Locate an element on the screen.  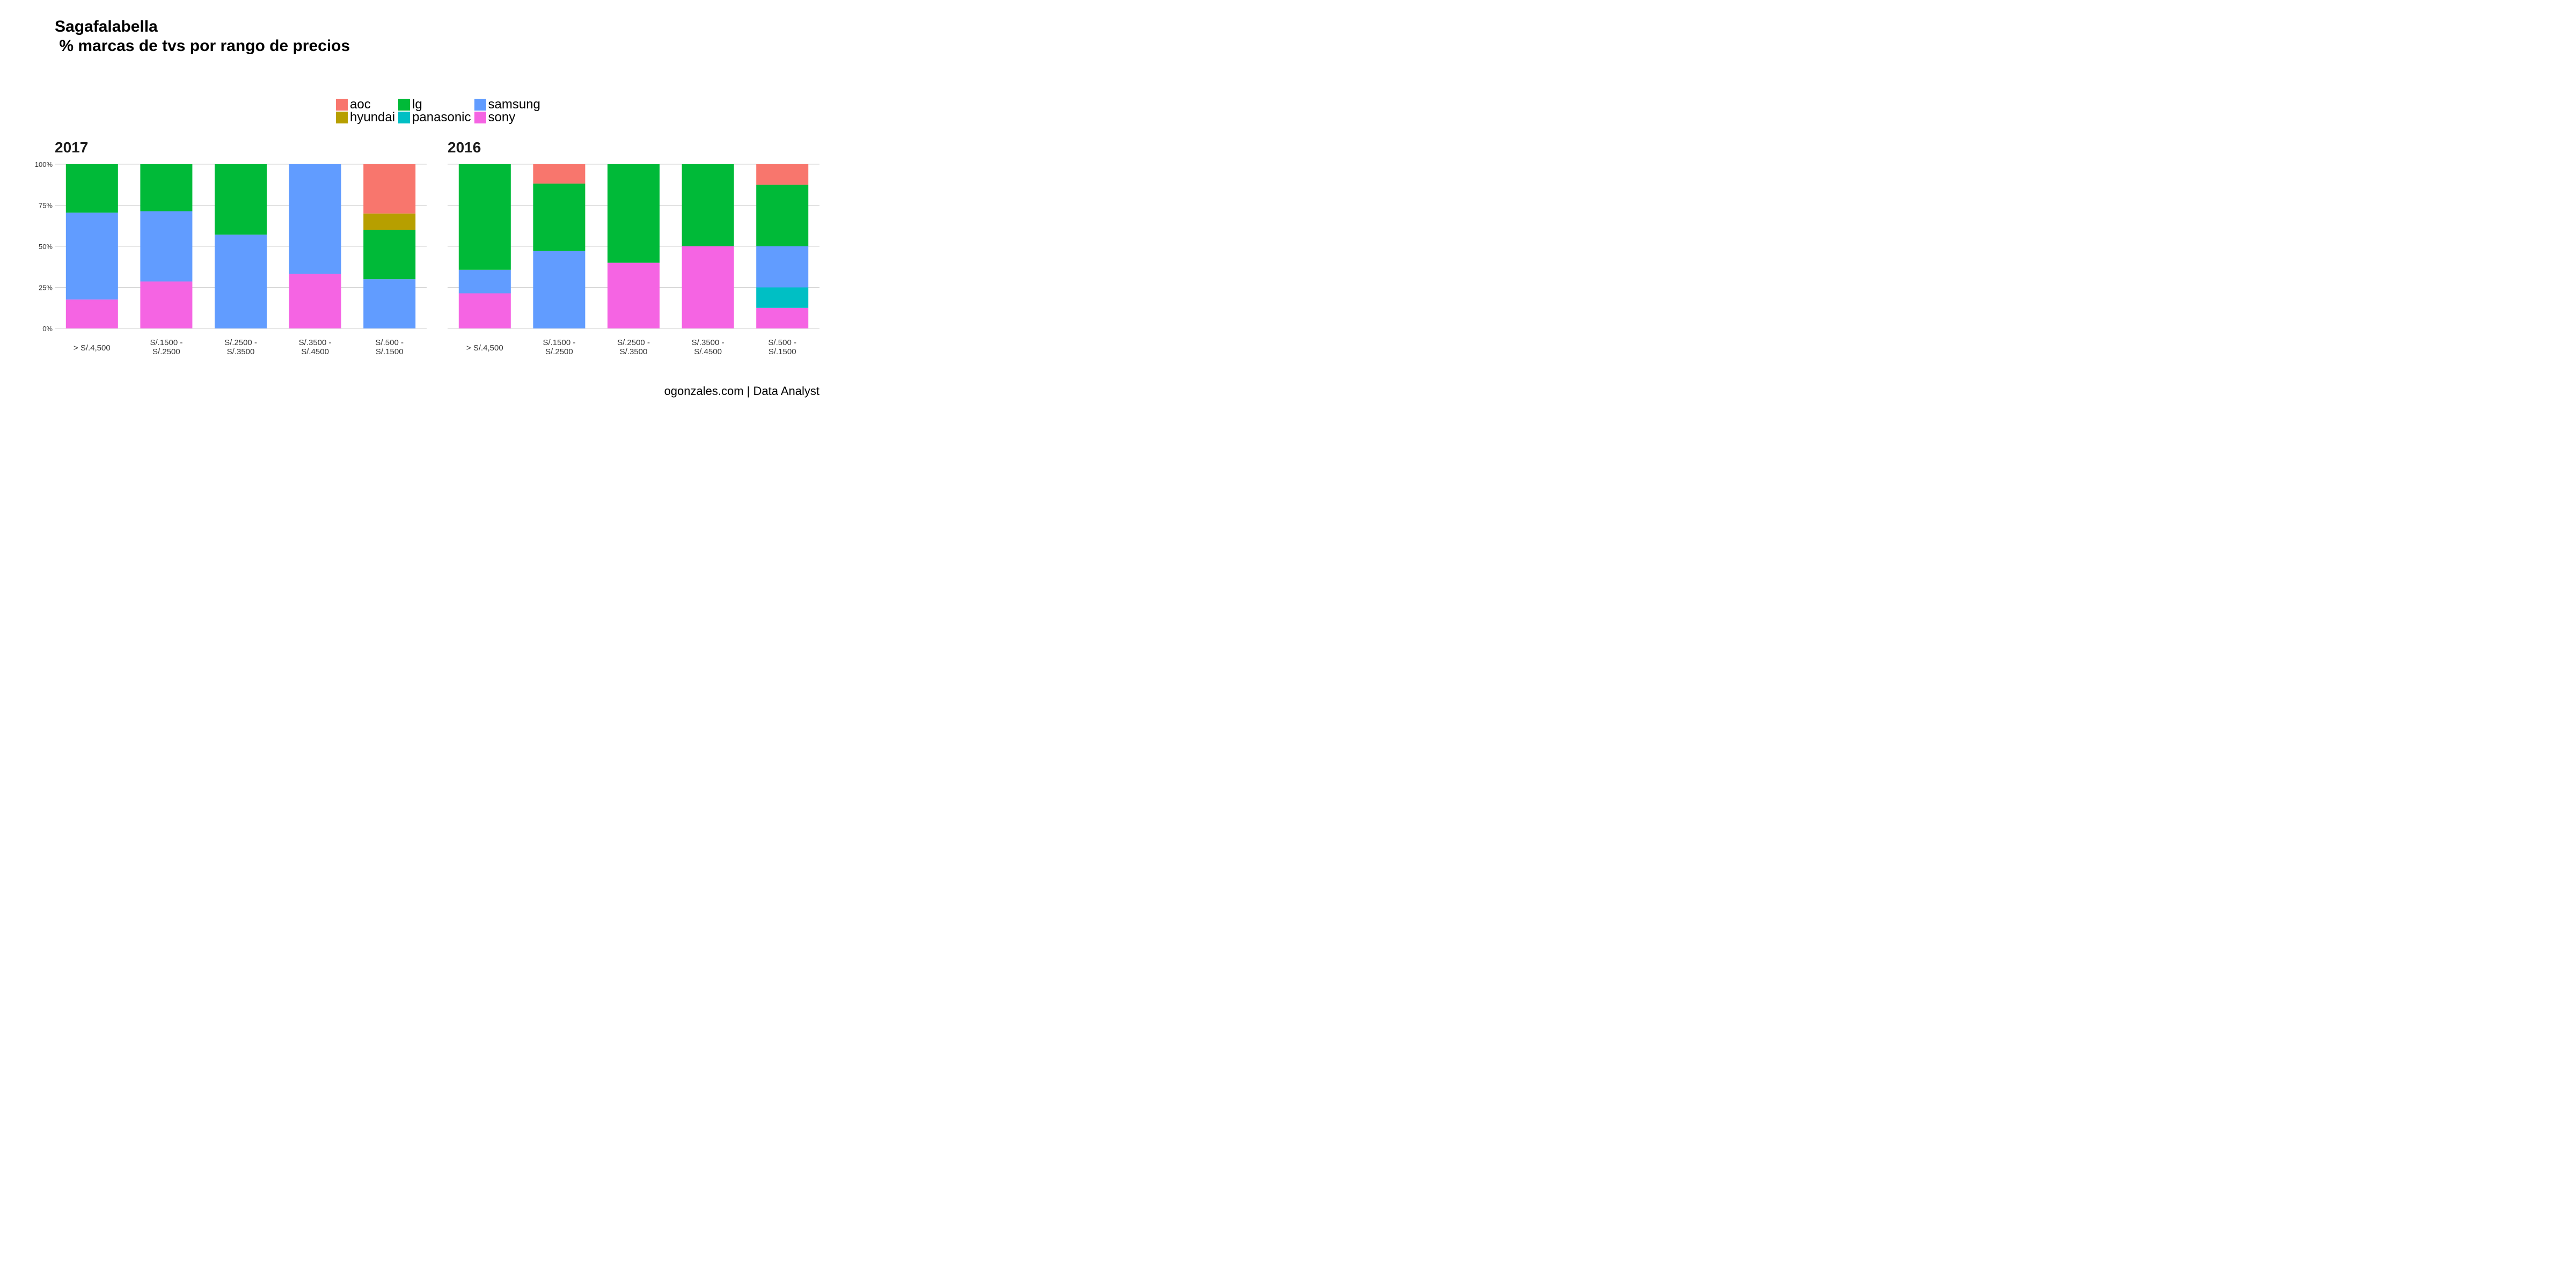
legend-item-samsung: samsung is located at coordinates (507, 104).